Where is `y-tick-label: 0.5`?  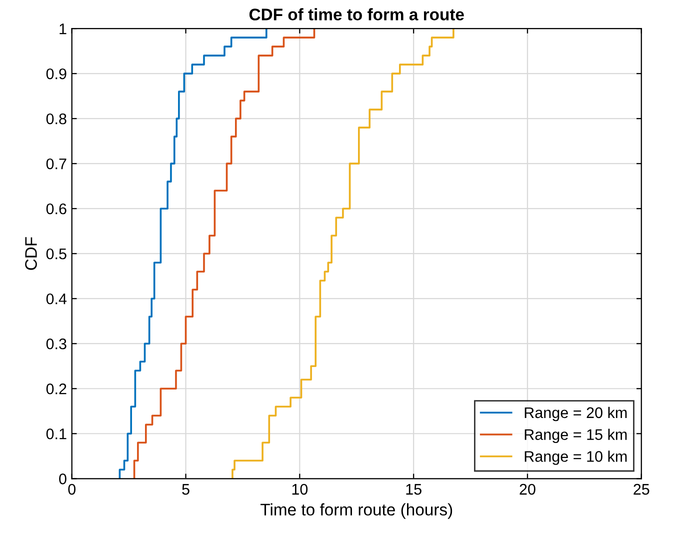
y-tick-label: 0.5 is located at coordinates (56, 254).